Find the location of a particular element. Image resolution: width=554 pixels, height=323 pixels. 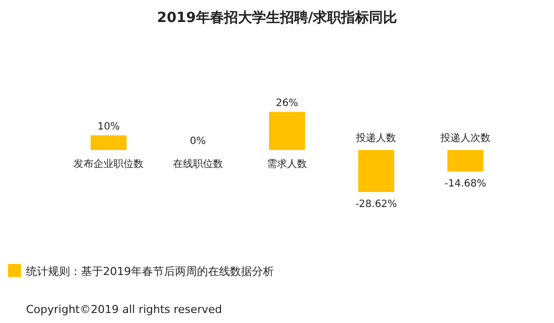

data-label: 0% is located at coordinates (198, 141).